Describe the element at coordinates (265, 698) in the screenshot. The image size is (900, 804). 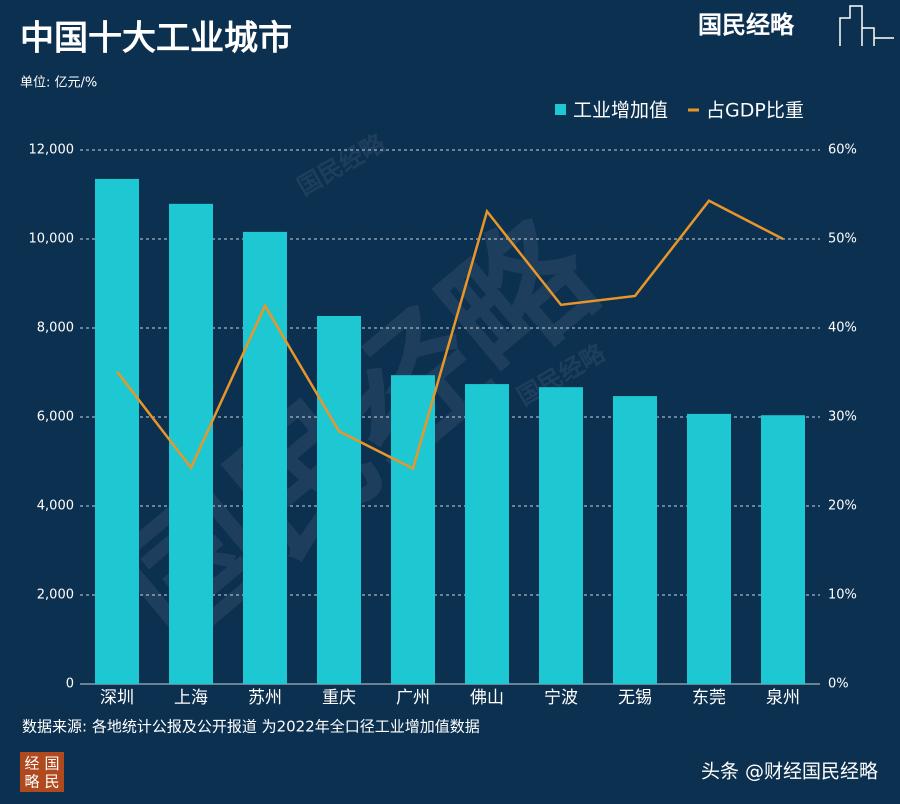
I see `x-tick-label: 苏州` at that location.